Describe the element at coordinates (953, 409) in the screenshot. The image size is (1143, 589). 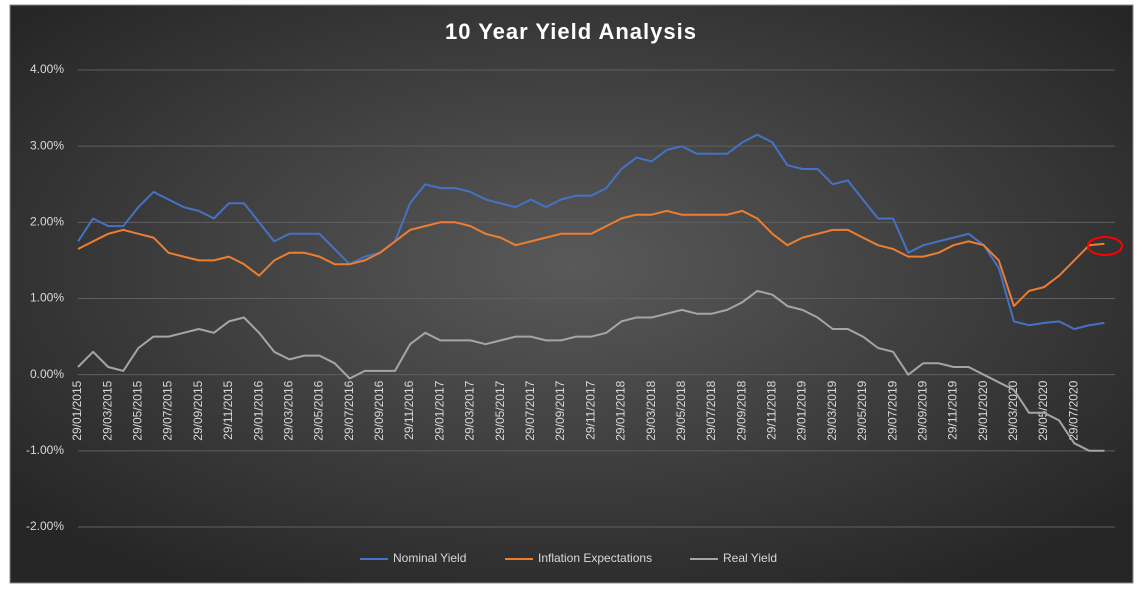
I see `x-tick-label: 29/11/2019` at that location.